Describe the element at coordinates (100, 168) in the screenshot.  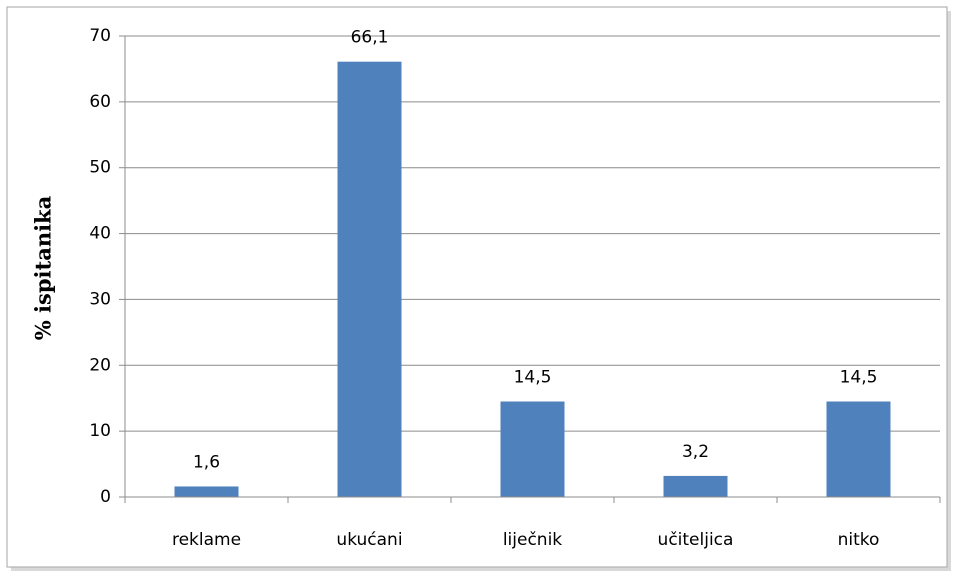
I see `y-tick-label: 50` at that location.